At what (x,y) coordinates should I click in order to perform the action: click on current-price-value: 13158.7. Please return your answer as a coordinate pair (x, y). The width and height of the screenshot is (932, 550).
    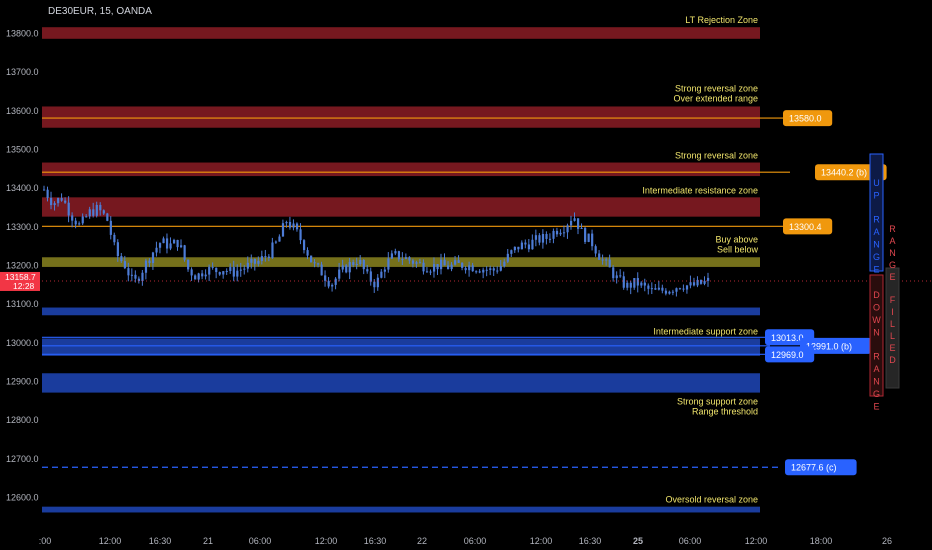
    Looking at the image, I should click on (20, 277).